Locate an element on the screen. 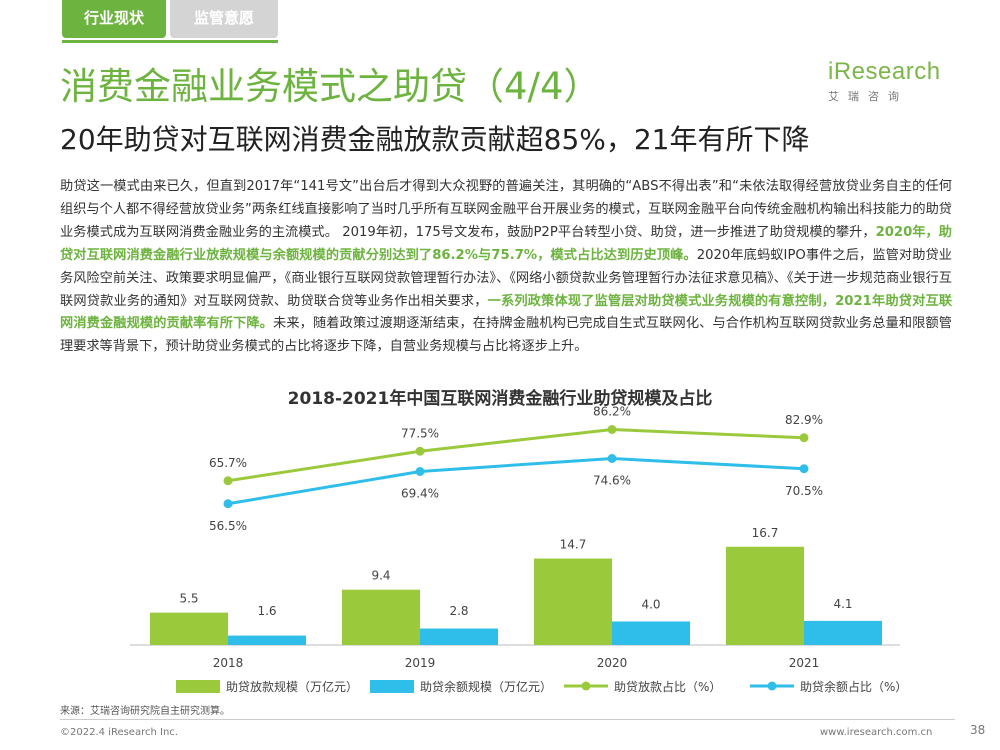 The width and height of the screenshot is (1000, 750). tab-underline is located at coordinates (170, 41).